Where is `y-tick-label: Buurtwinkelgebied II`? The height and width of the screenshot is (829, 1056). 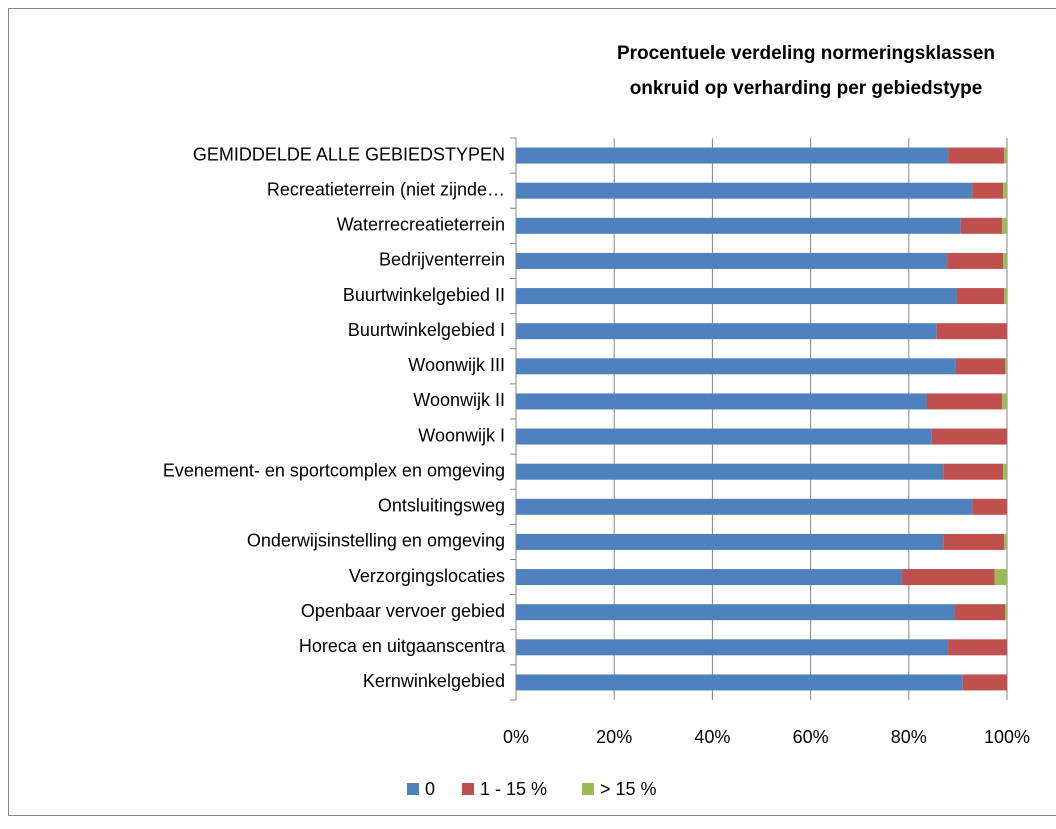 y-tick-label: Buurtwinkelgebied II is located at coordinates (424, 295).